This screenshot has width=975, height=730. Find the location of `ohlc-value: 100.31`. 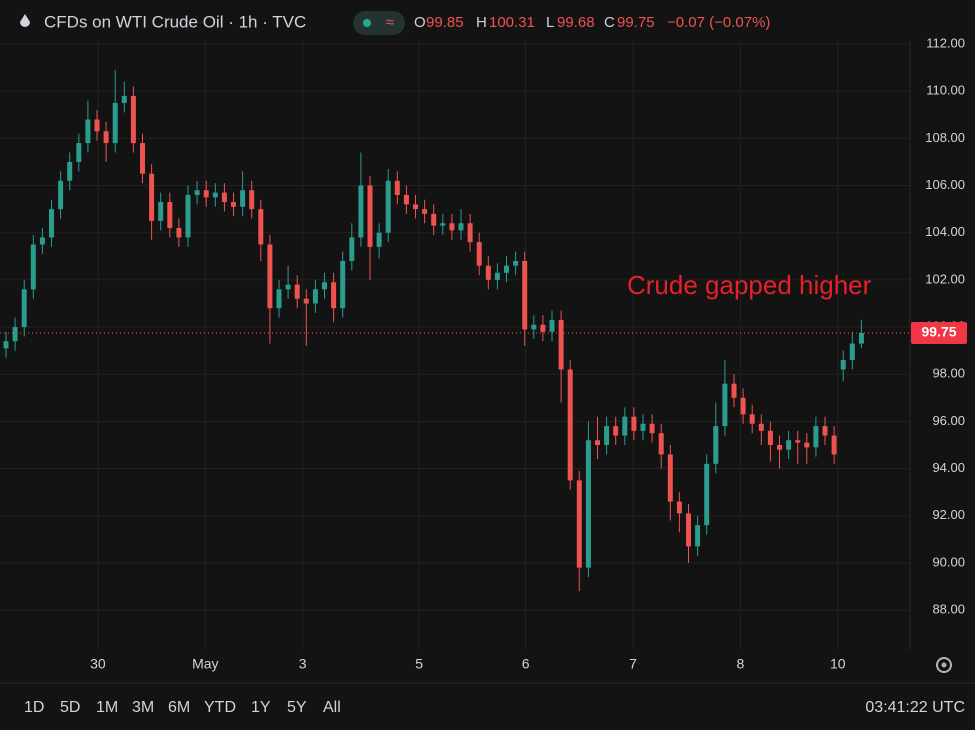

ohlc-value: 100.31 is located at coordinates (512, 22).